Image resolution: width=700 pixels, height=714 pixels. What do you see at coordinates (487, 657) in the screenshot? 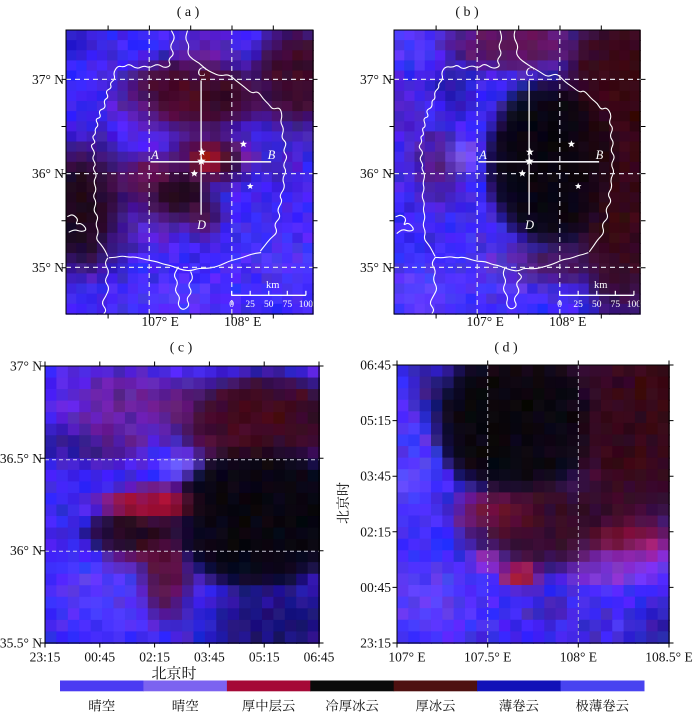
I see `svg-text: 107.5° E` at bounding box center [487, 657].